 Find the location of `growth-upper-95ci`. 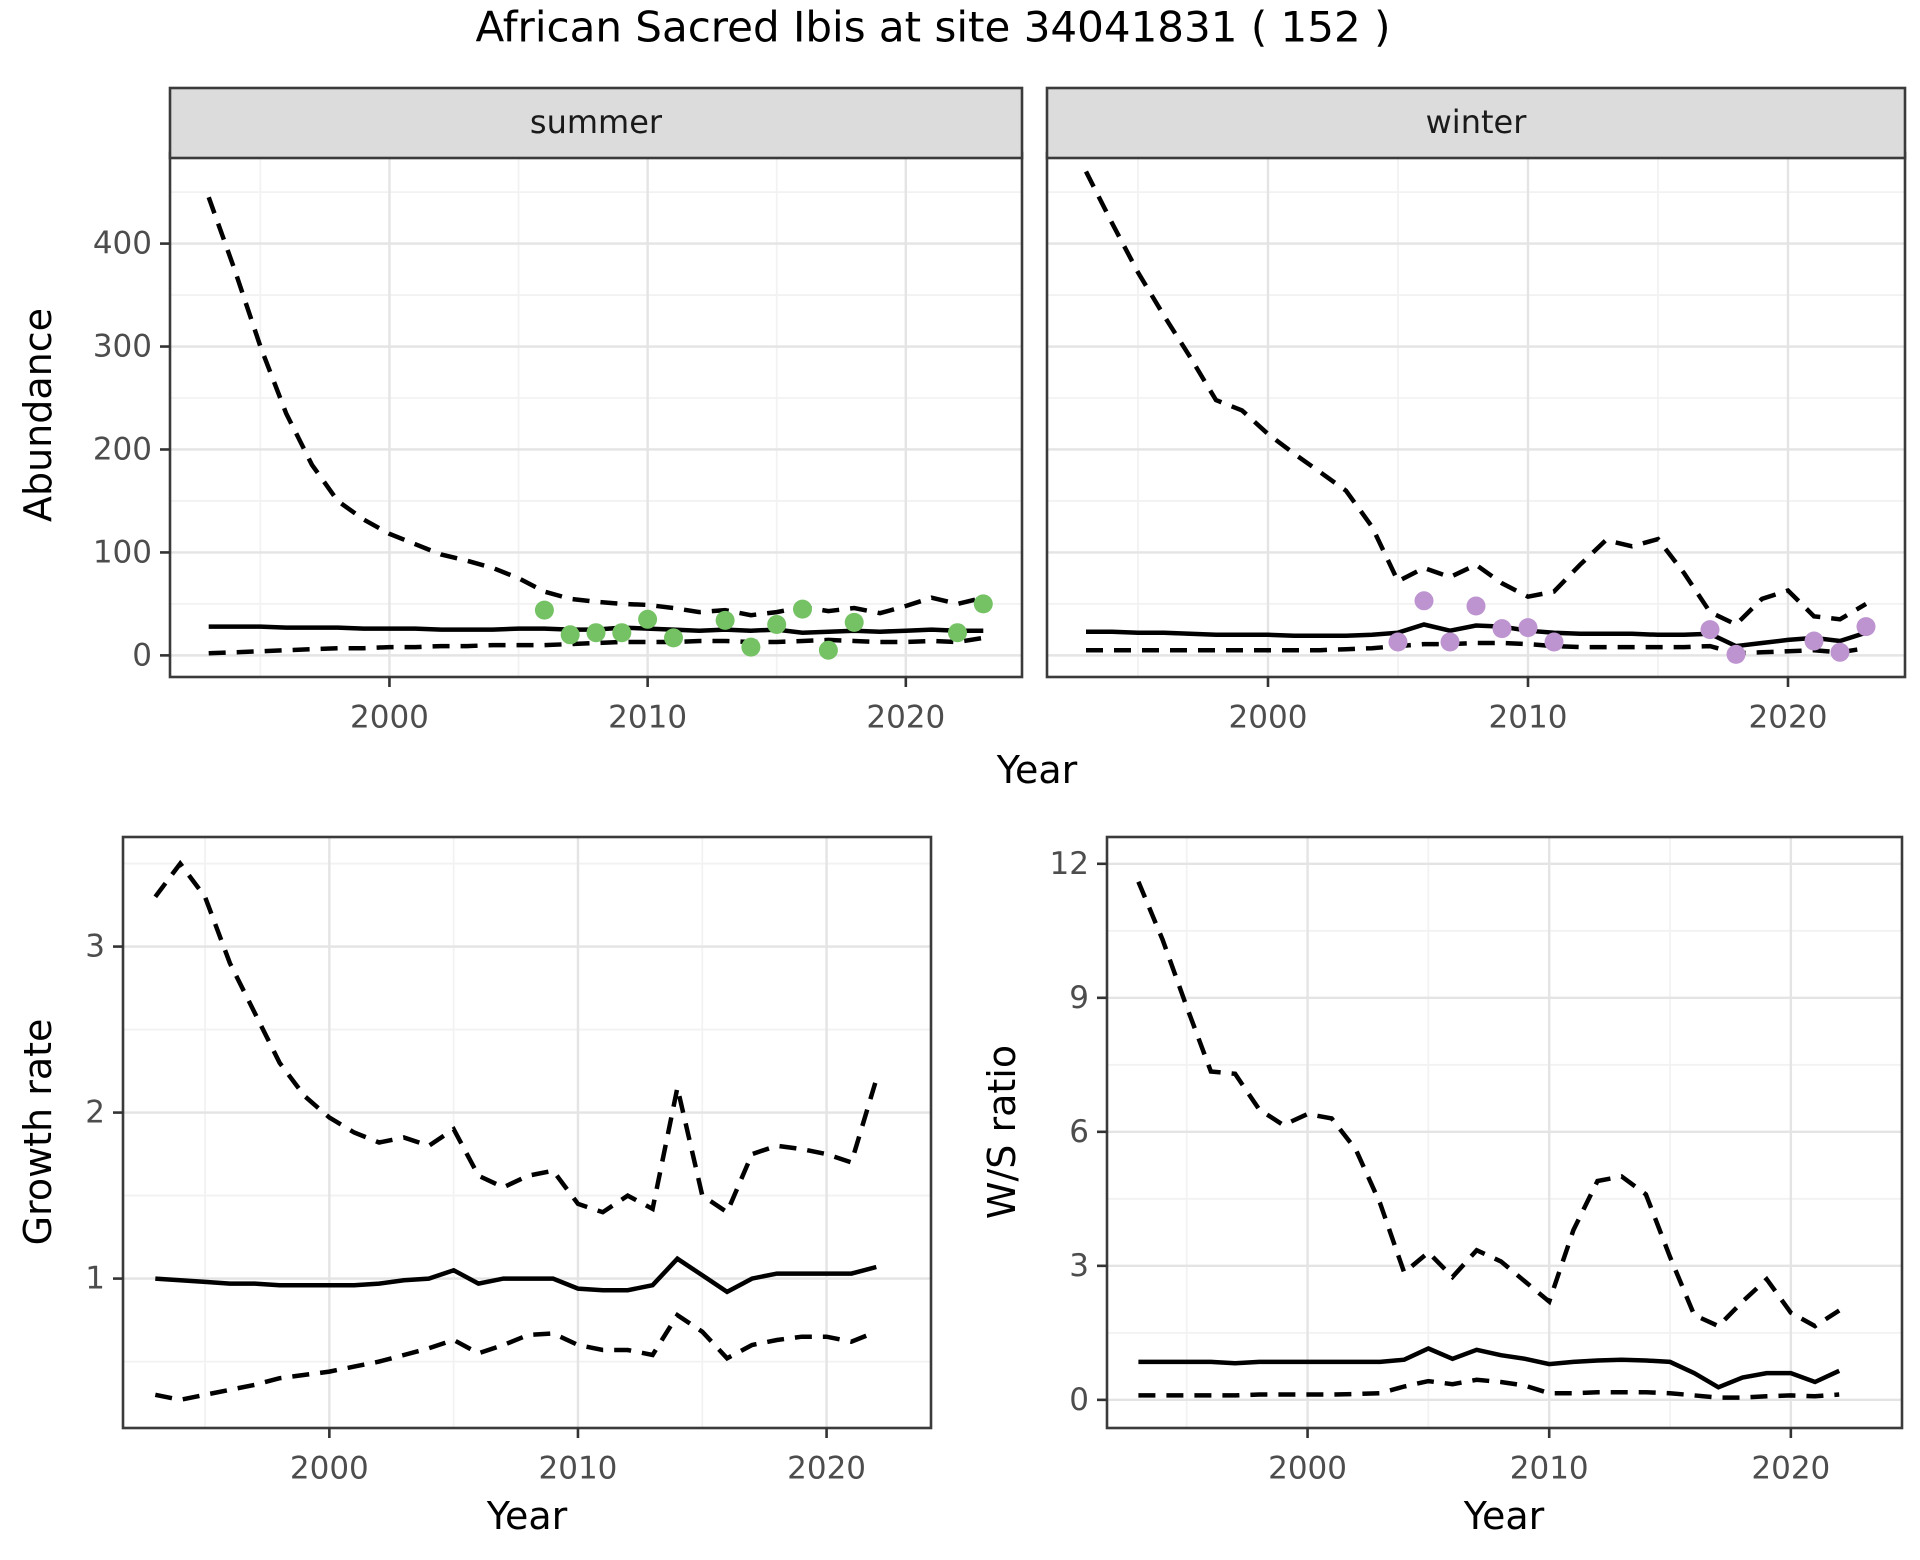

growth-upper-95ci is located at coordinates (516, 1037).